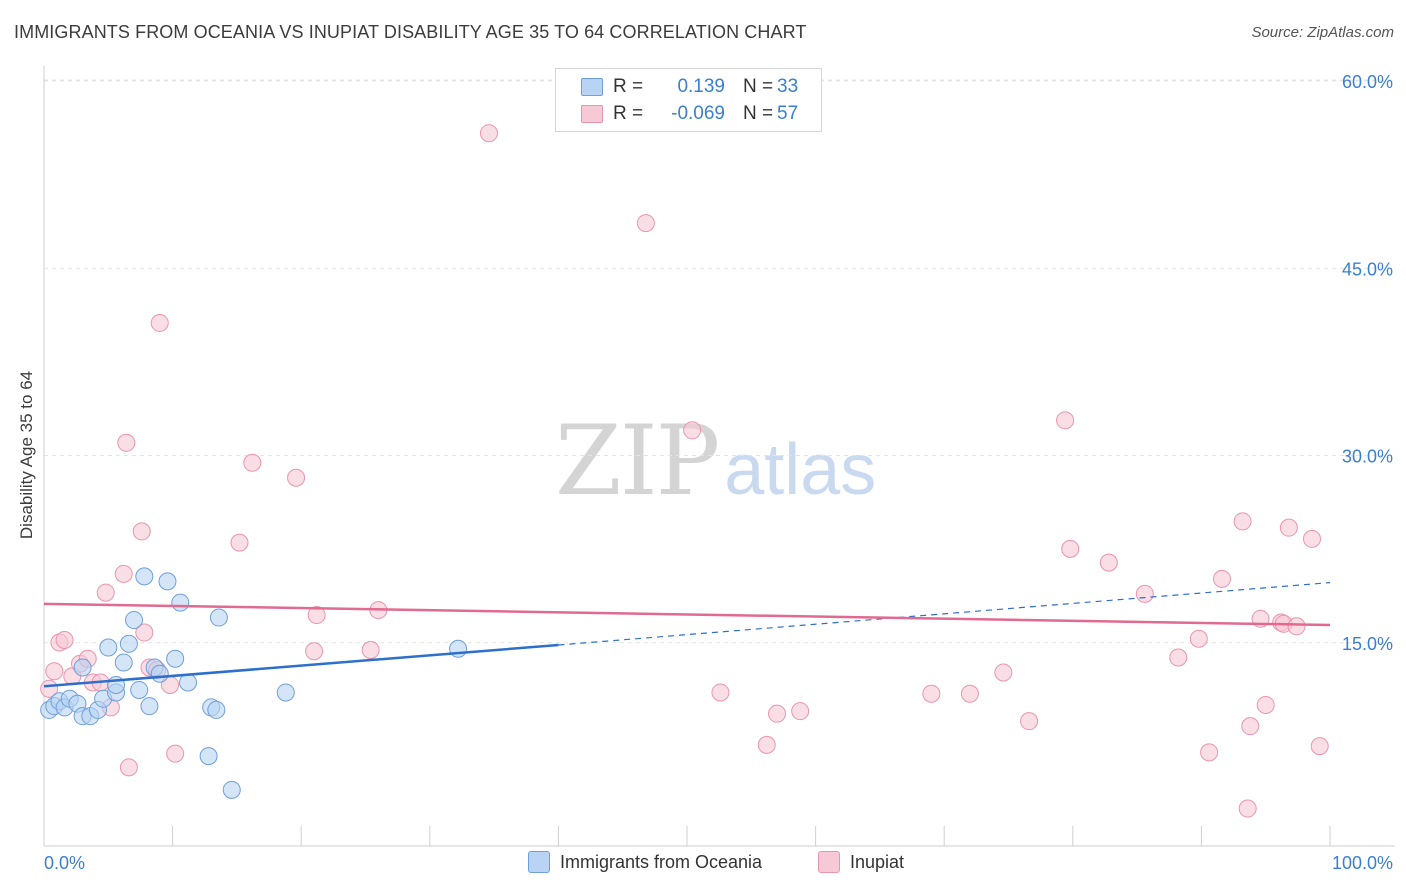 The width and height of the screenshot is (1406, 892). Describe the element at coordinates (1367, 269) in the screenshot. I see `y-tick-label: 45.0%` at that location.